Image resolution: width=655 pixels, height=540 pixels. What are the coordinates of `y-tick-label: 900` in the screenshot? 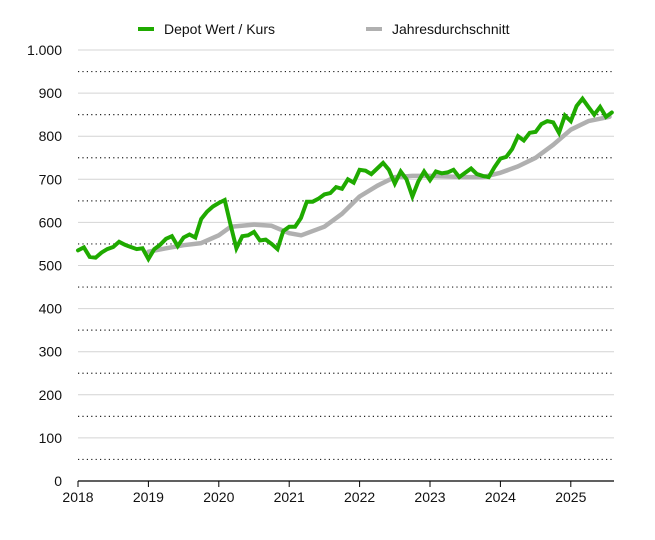 It's located at (51, 93).